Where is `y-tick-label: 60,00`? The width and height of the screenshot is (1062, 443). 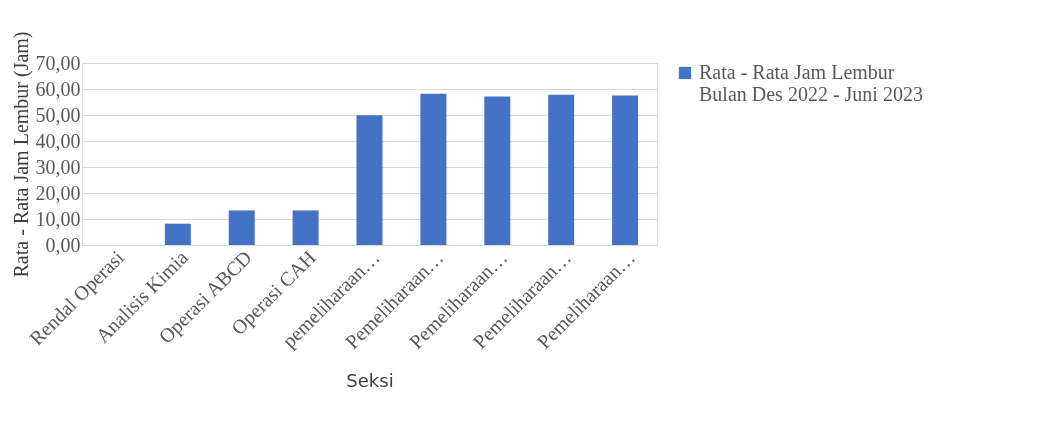
y-tick-label: 60,00 is located at coordinates (58, 88).